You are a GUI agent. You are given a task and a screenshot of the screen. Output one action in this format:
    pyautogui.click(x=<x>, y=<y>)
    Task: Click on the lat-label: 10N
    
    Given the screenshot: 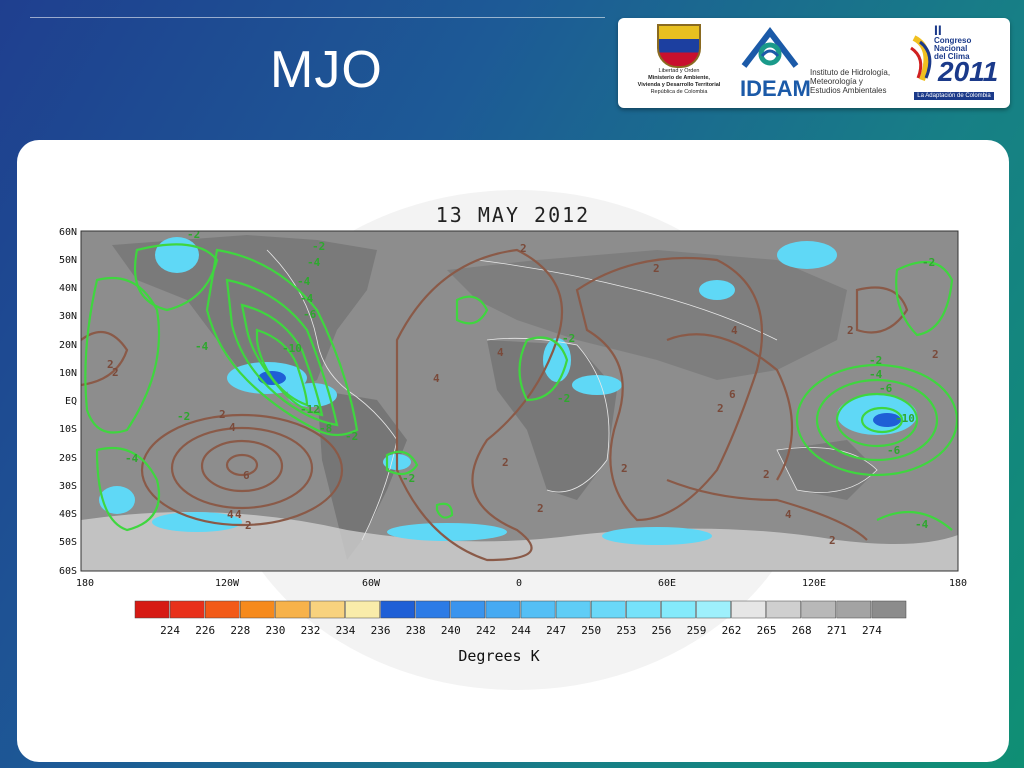 What is the action you would take?
    pyautogui.click(x=68, y=373)
    